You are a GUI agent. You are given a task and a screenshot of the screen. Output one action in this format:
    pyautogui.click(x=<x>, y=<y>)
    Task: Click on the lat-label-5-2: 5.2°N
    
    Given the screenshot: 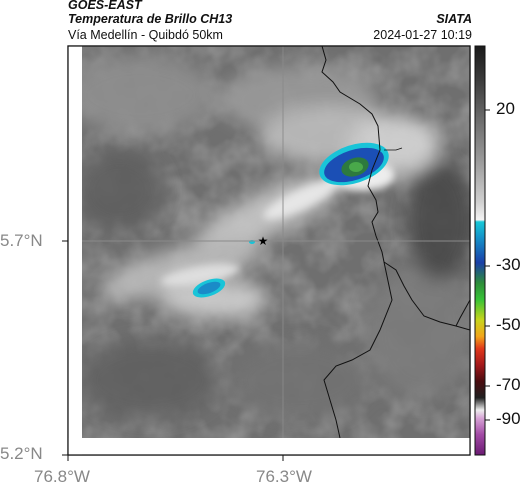 What is the action you would take?
    pyautogui.click(x=21, y=453)
    